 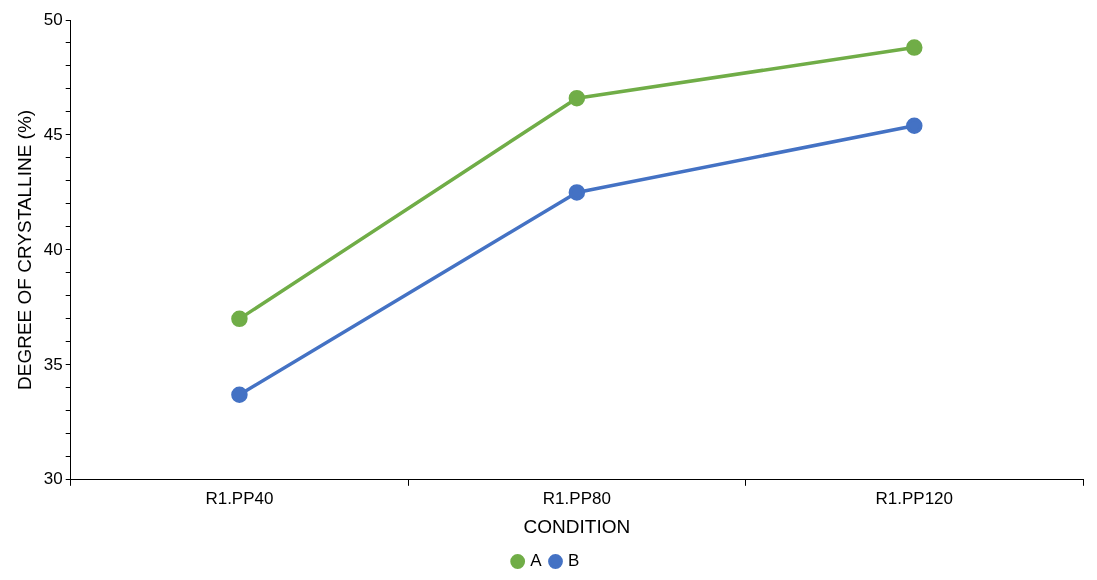 I want to click on x-tick-label: R1.PP40, so click(x=239, y=498).